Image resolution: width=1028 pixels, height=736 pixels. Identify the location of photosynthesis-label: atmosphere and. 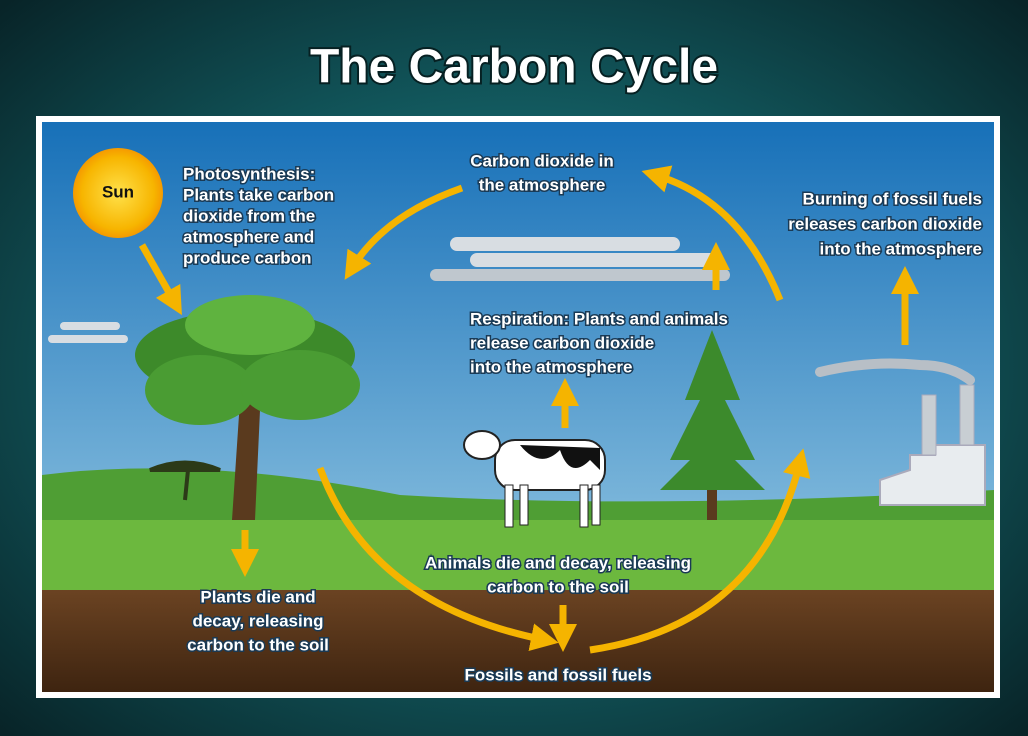
(248, 236).